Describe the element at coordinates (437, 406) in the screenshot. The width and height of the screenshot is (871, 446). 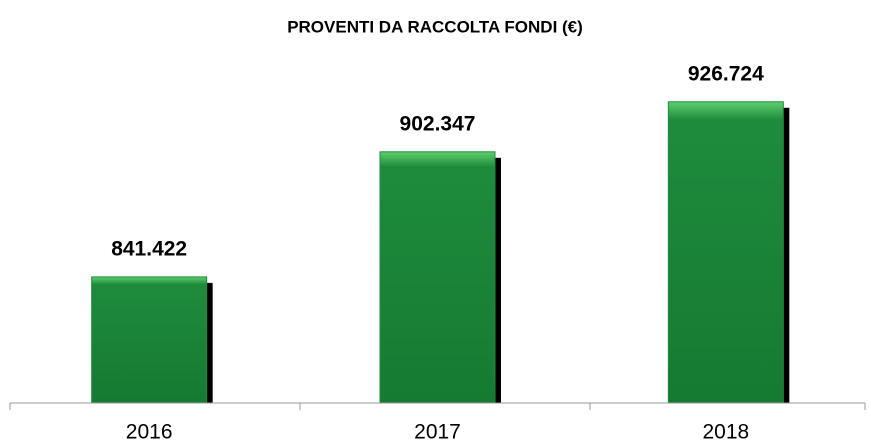
I see `x-axis` at that location.